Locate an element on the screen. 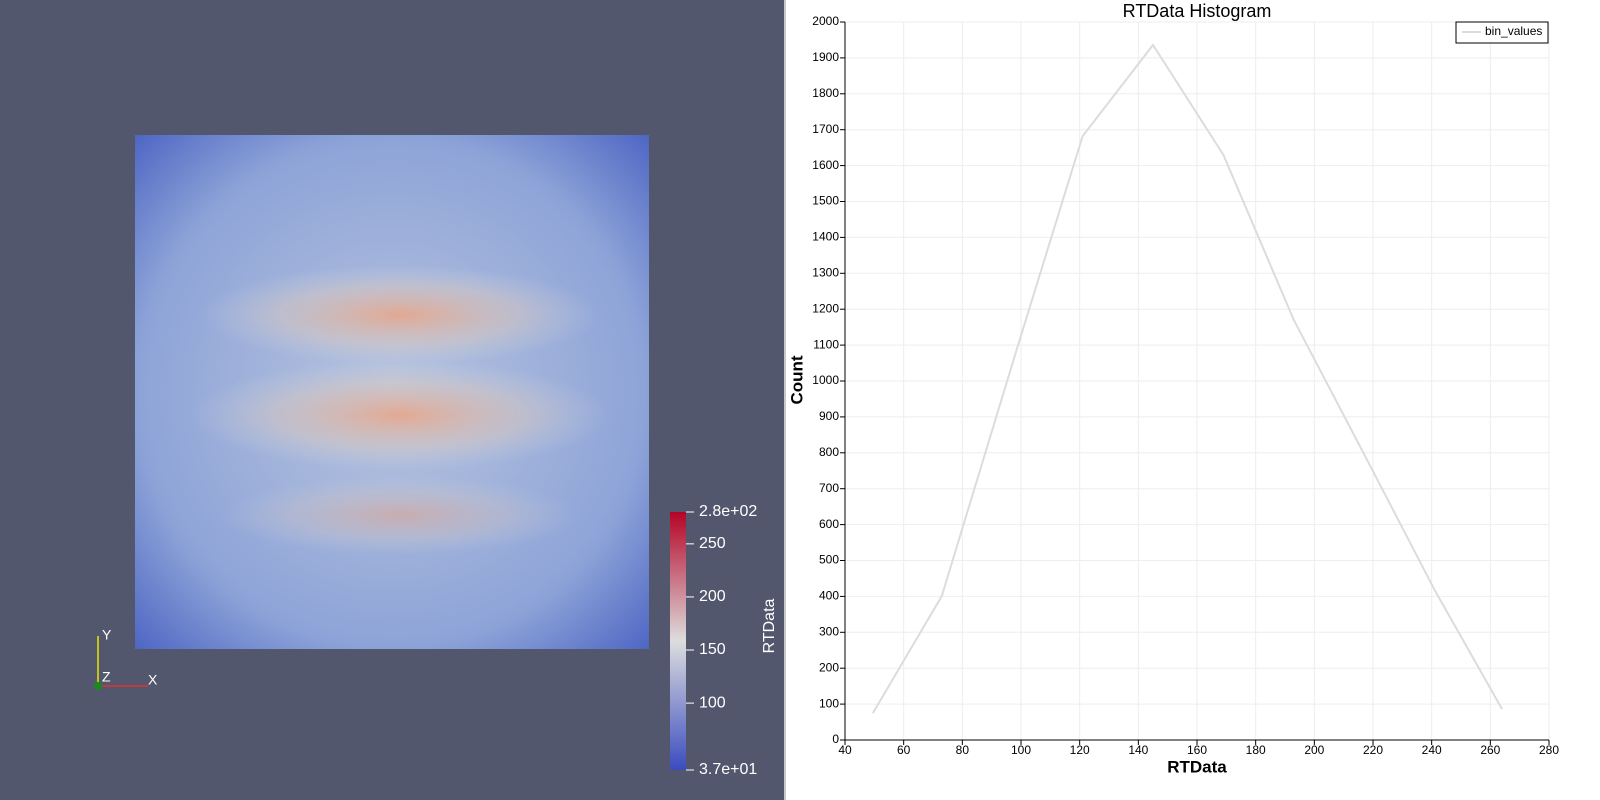  x-tick-label: 140 is located at coordinates (1138, 750).